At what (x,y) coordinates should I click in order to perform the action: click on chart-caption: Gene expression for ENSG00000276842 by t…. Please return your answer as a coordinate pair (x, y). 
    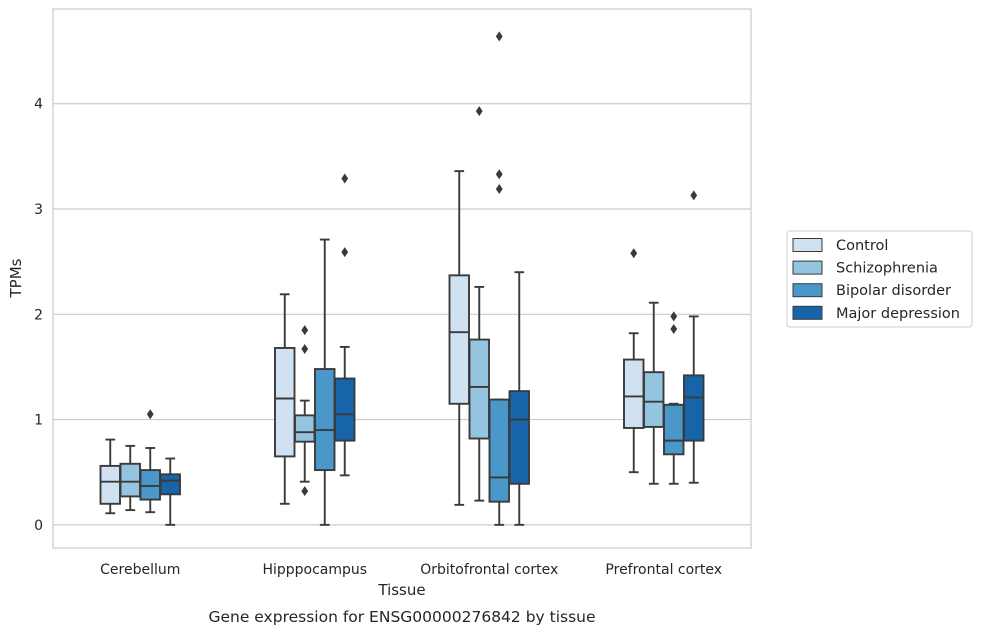
    Looking at the image, I should click on (401, 617).